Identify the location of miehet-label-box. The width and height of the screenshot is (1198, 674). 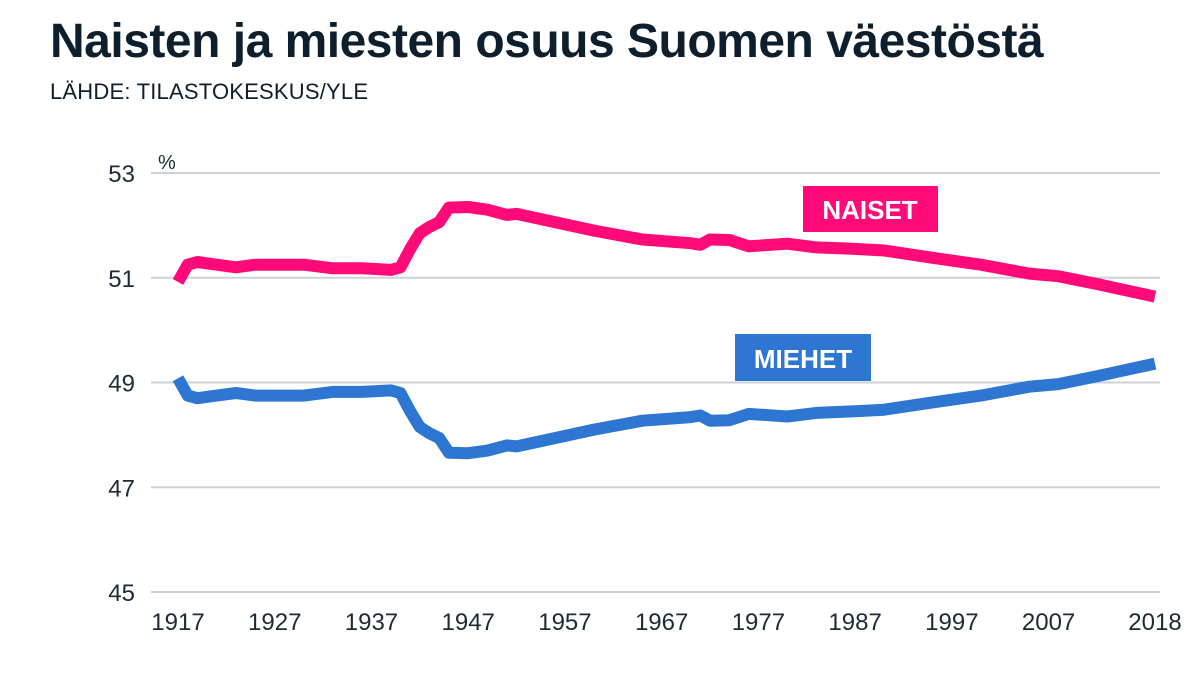
(803, 357).